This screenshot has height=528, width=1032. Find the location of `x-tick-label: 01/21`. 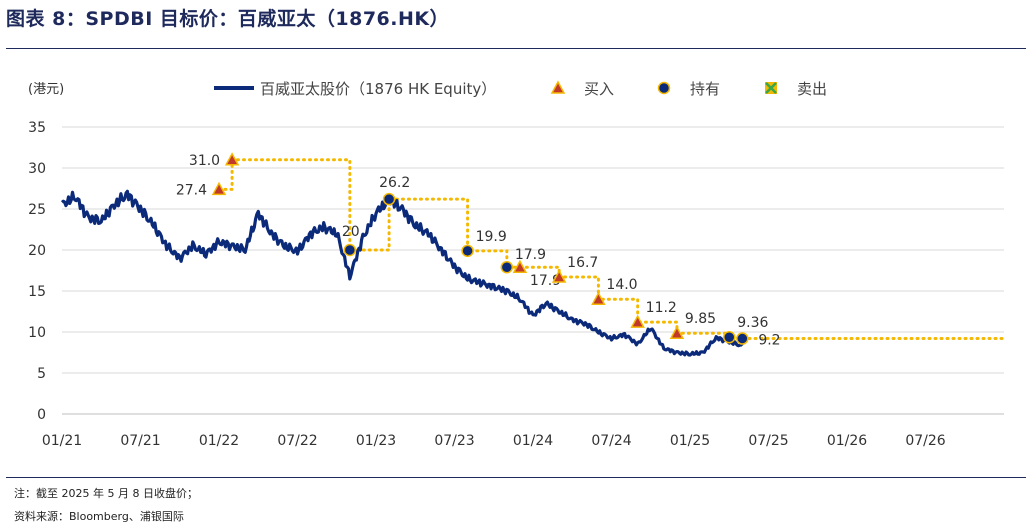

x-tick-label: 01/21 is located at coordinates (62, 441).